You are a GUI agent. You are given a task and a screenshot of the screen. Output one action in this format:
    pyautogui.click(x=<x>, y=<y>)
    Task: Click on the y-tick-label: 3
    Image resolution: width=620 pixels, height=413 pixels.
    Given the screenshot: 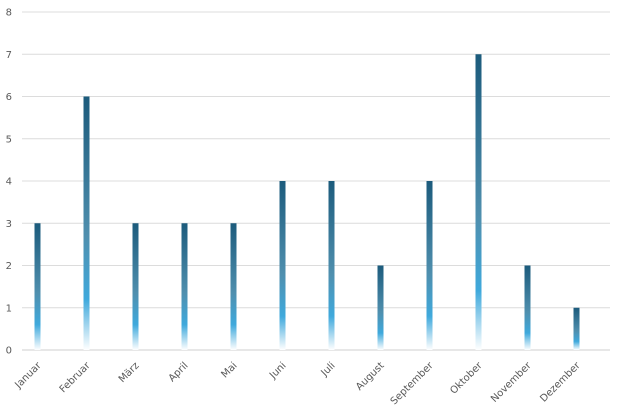 What is the action you would take?
    pyautogui.click(x=9, y=224)
    